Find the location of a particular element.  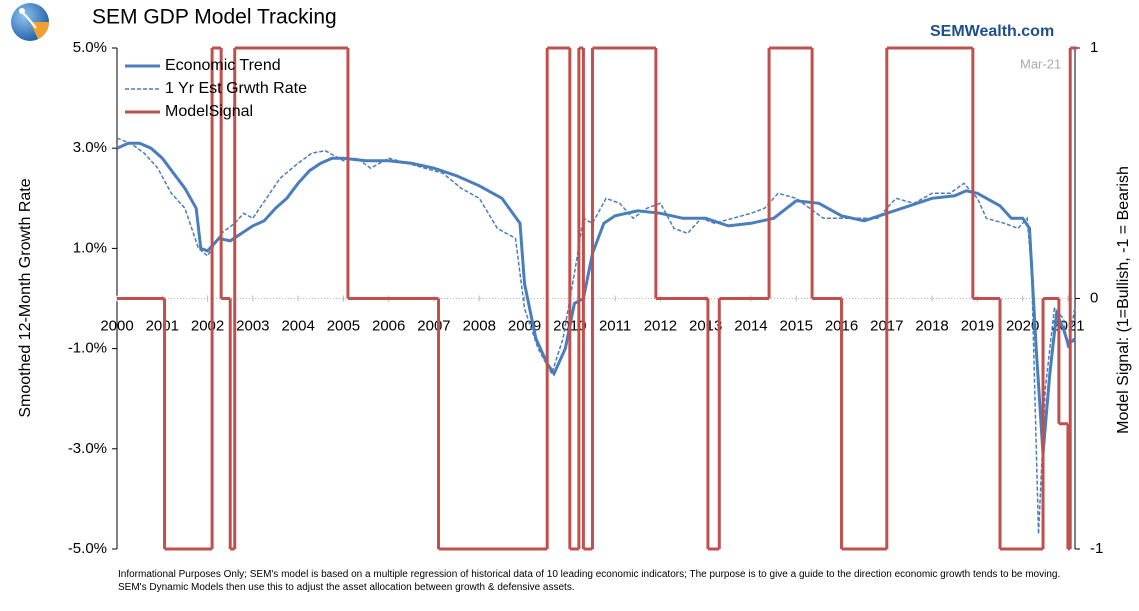

x-tick-label: 2013 is located at coordinates (705, 325).